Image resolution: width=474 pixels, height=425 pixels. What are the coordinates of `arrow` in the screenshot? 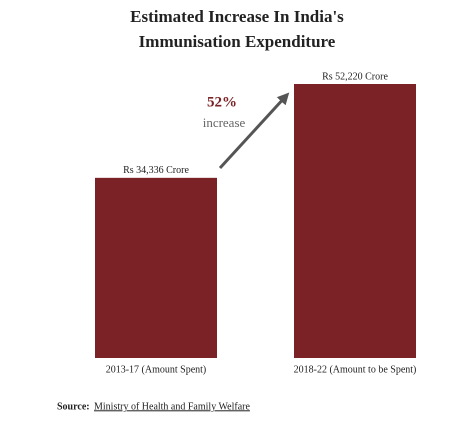 It's located at (254, 131).